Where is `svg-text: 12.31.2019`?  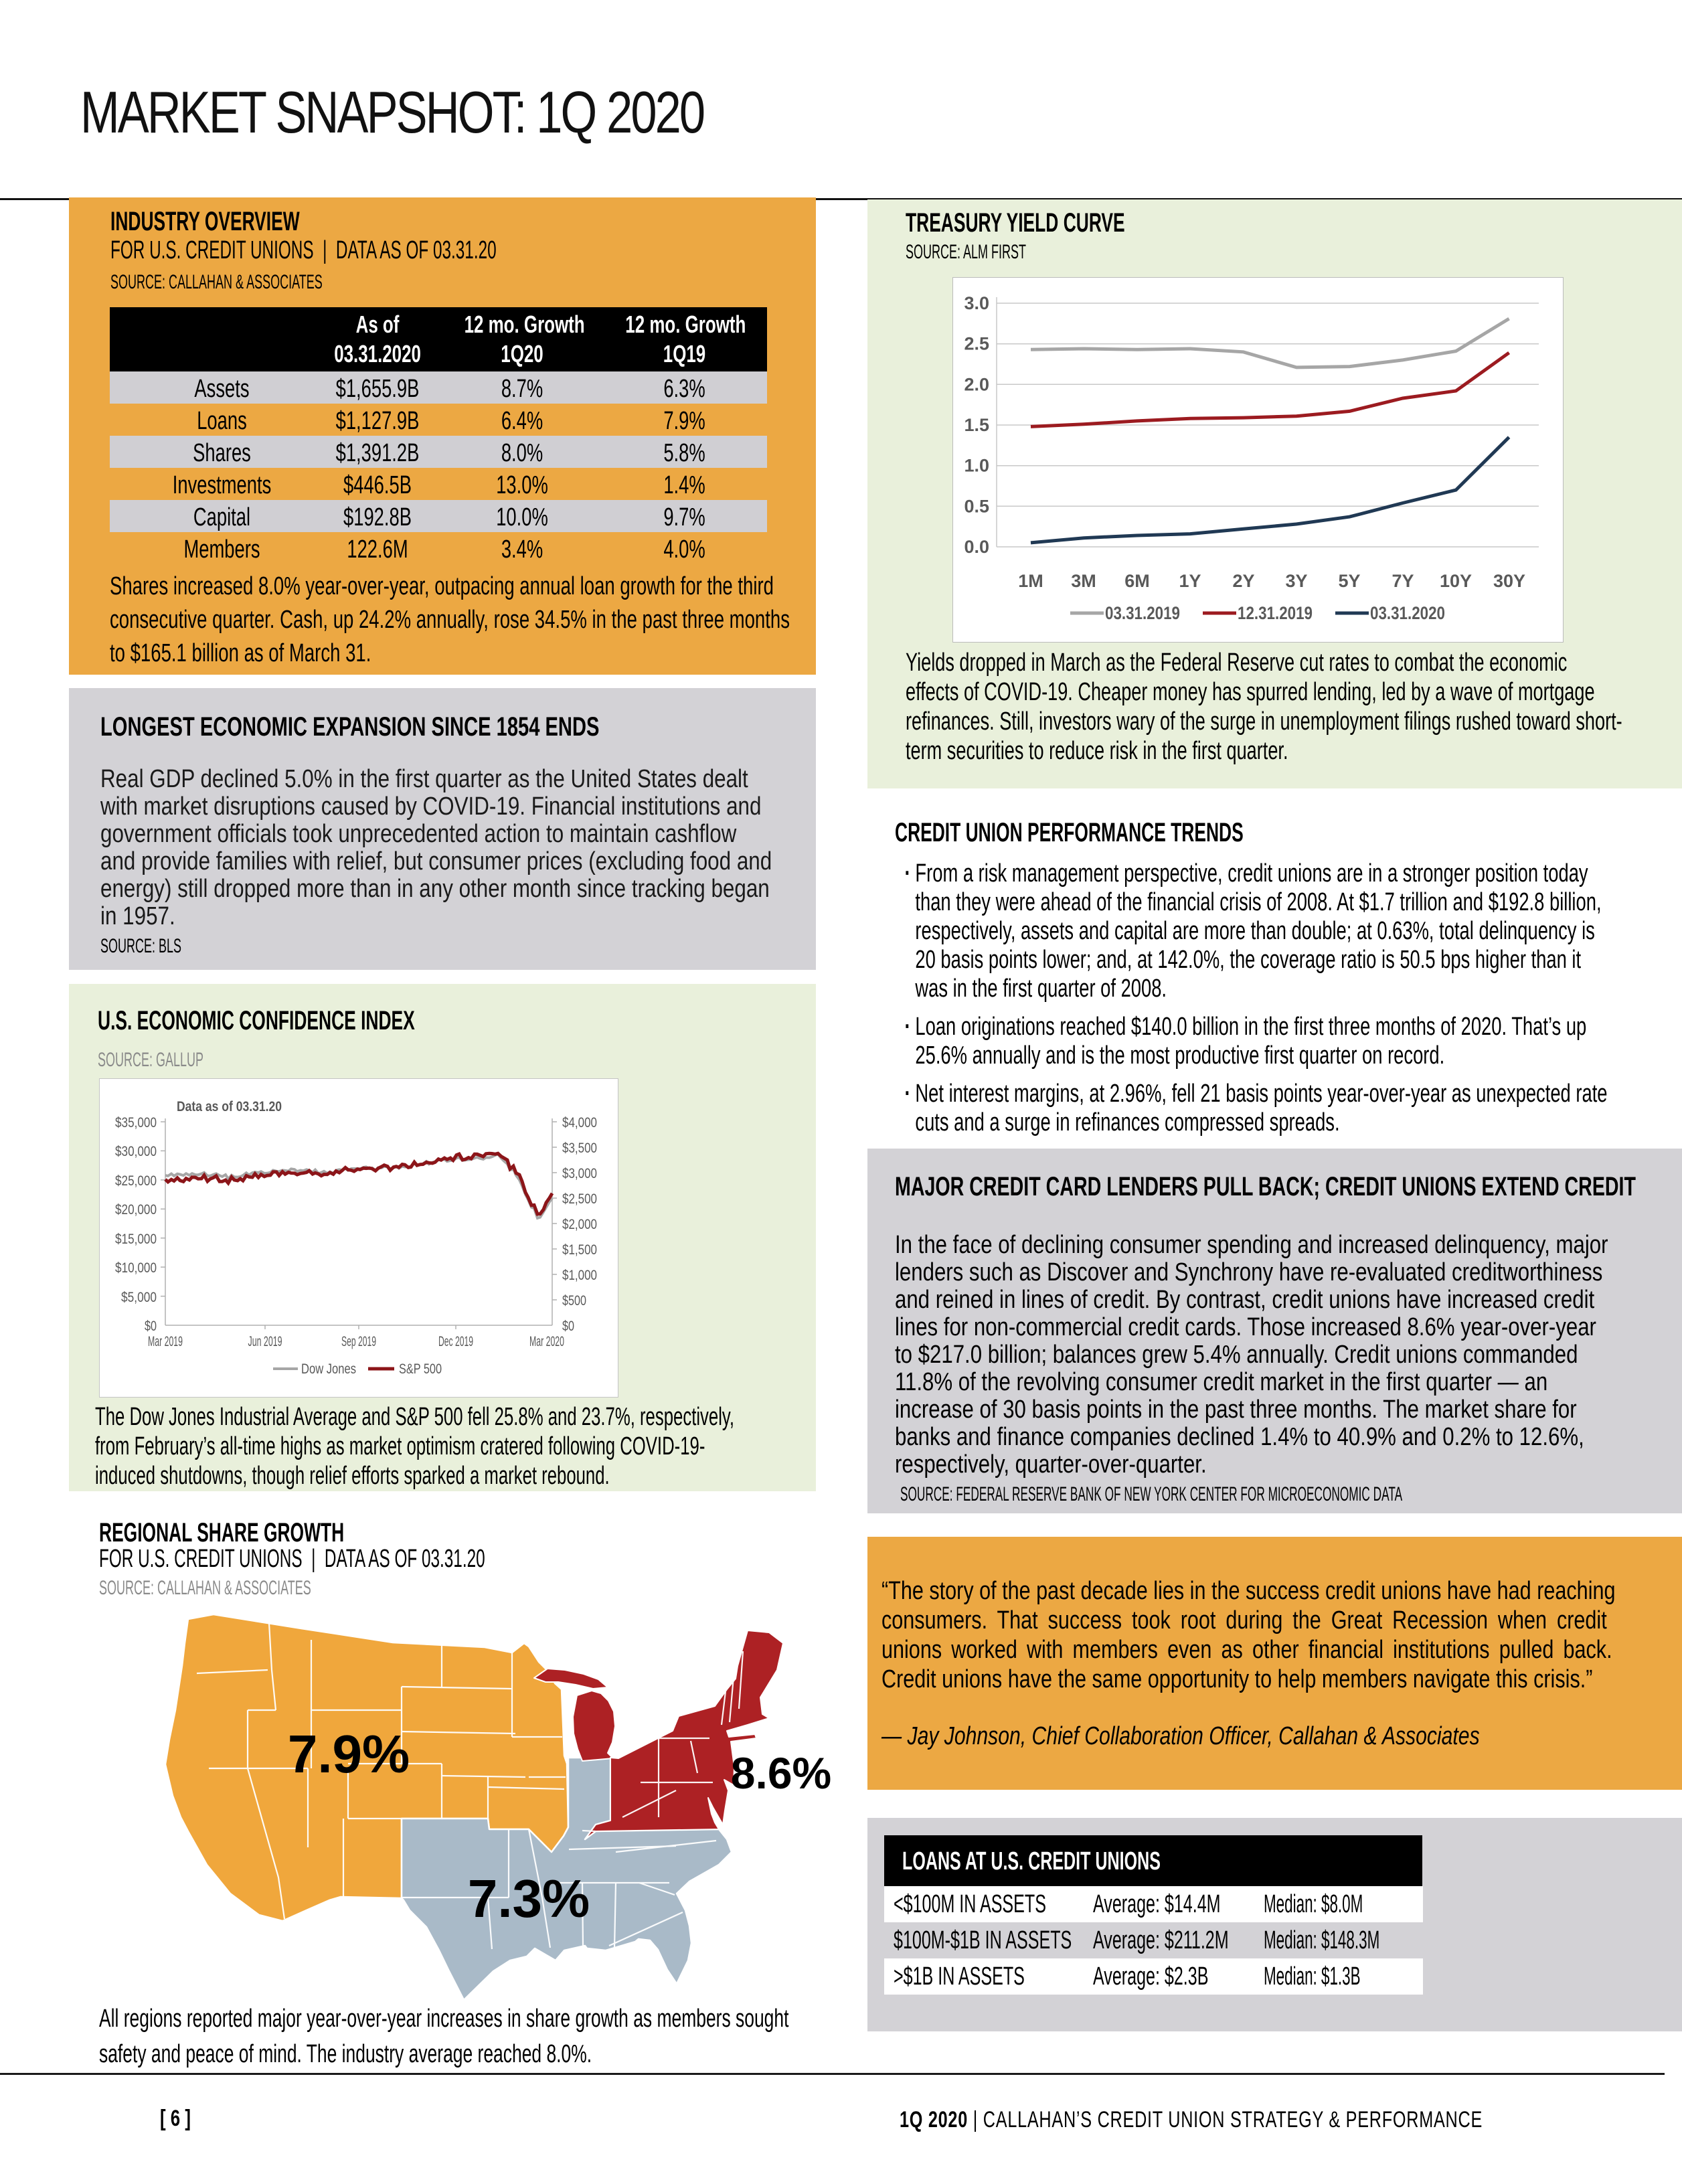 svg-text: 12.31.2019 is located at coordinates (1275, 613).